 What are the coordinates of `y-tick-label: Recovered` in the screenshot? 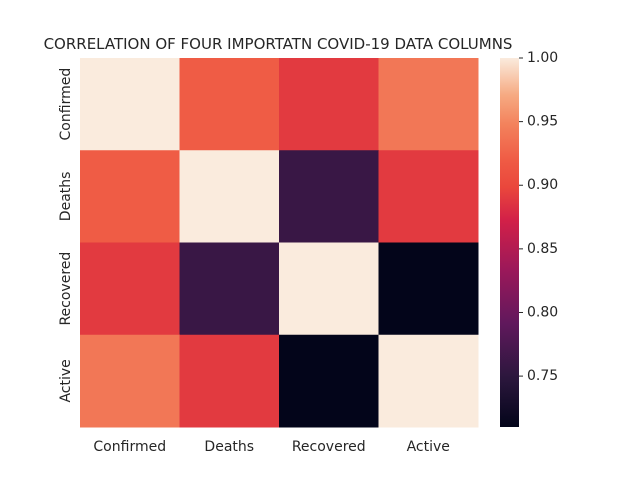 It's located at (66, 289).